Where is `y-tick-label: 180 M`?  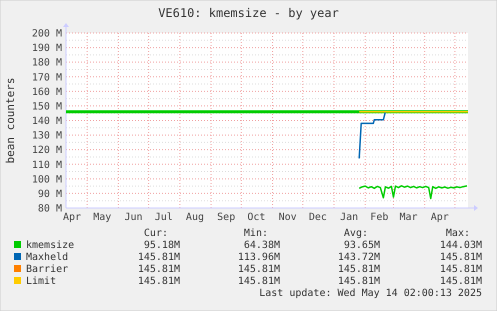 y-tick-label: 180 M is located at coordinates (47, 63).